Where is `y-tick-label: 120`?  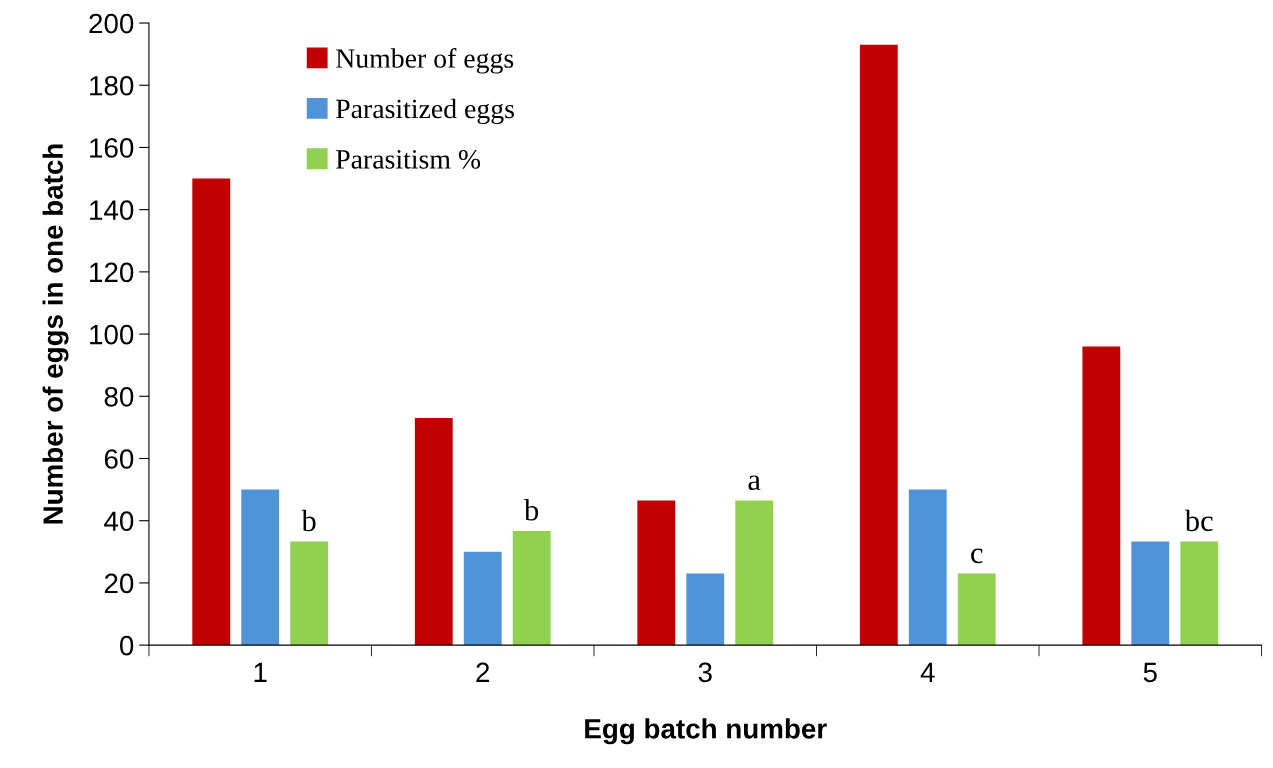
y-tick-label: 120 is located at coordinates (112, 272).